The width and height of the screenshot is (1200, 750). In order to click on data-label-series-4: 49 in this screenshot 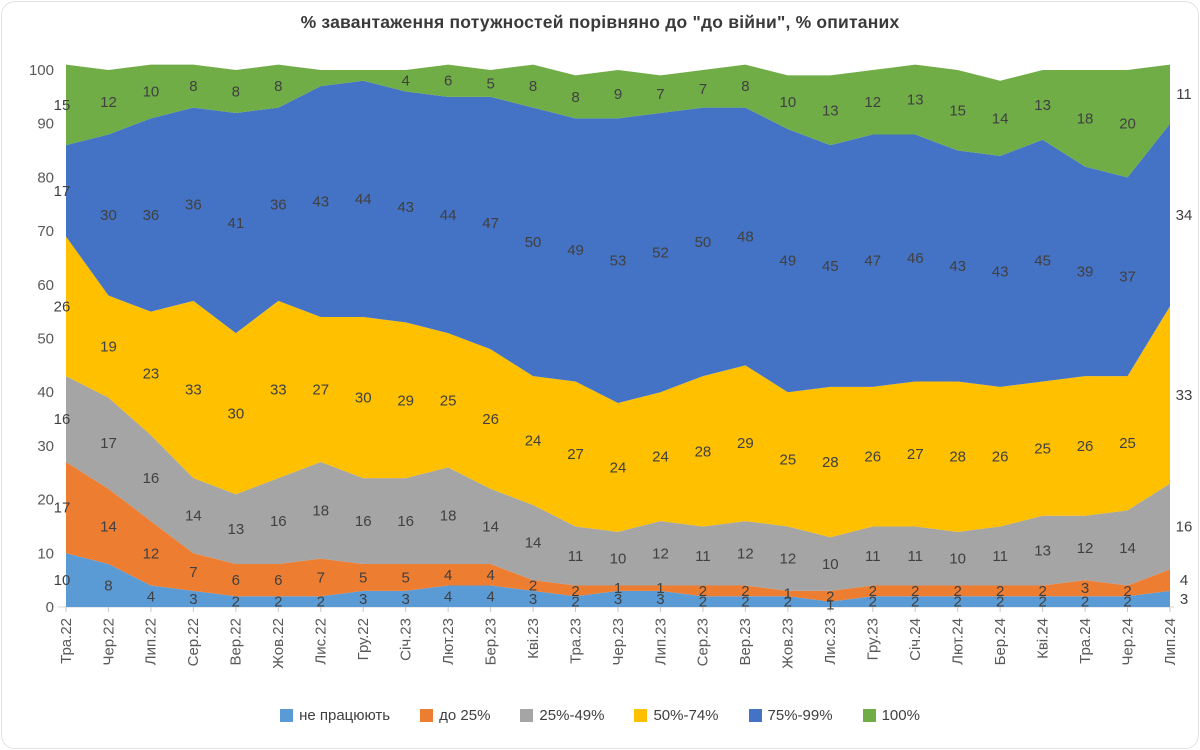, I will do `click(788, 261)`.